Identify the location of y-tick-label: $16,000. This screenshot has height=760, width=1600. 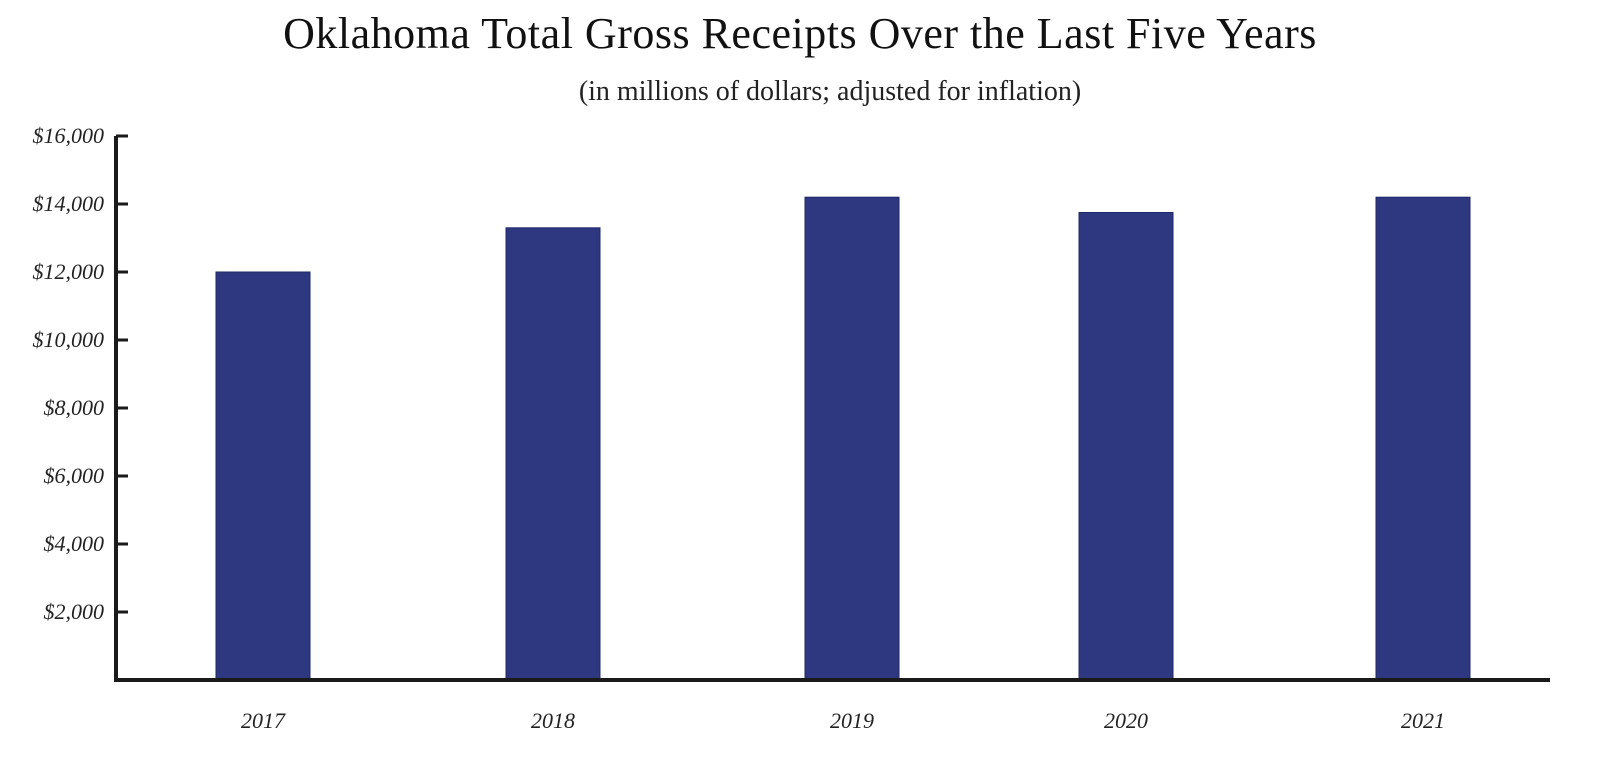
(69, 135).